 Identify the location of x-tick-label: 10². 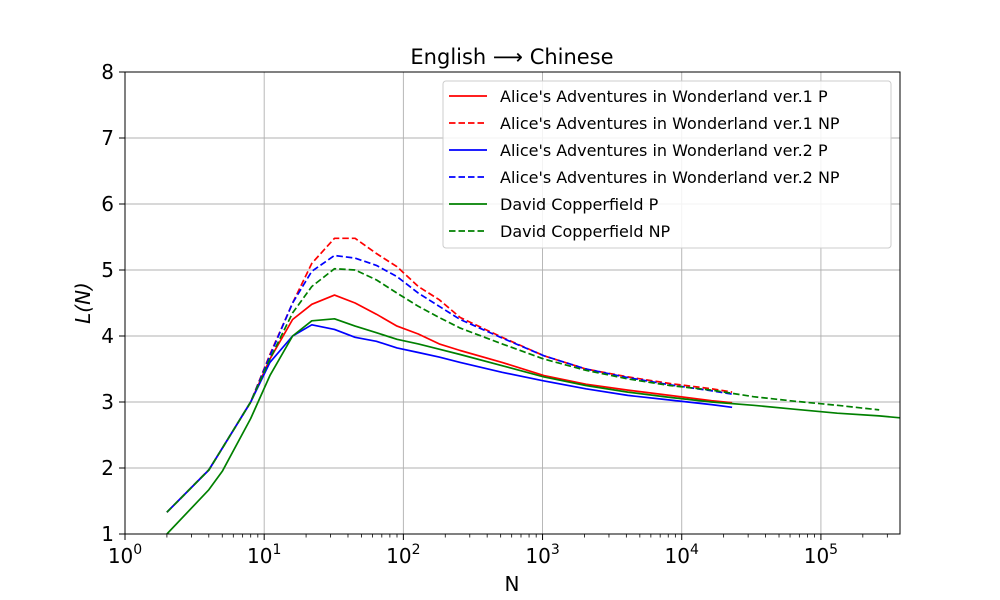
(403, 555).